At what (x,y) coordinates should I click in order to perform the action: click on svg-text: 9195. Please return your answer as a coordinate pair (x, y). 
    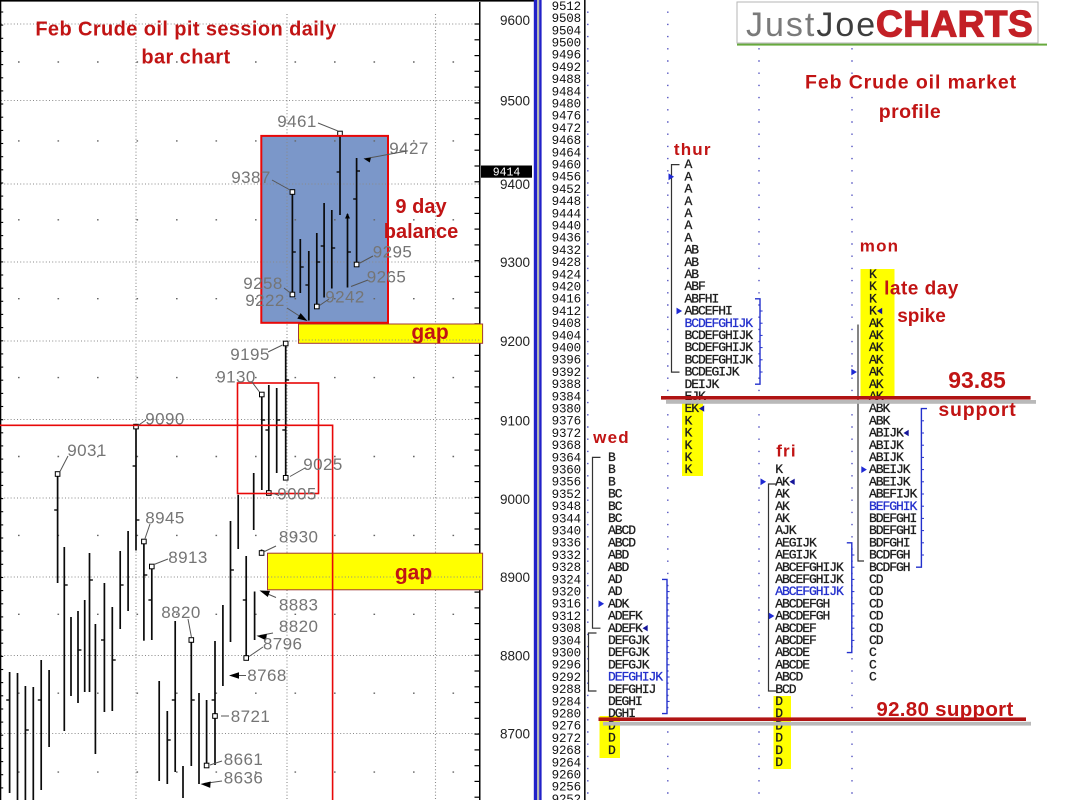
    Looking at the image, I should click on (249, 354).